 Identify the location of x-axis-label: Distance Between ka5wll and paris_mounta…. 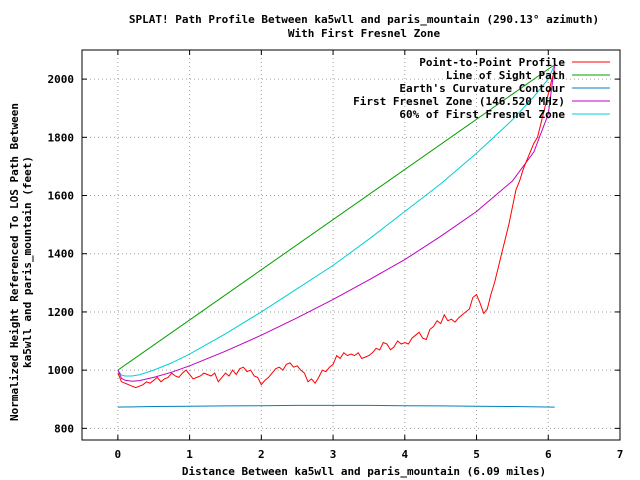
(364, 471).